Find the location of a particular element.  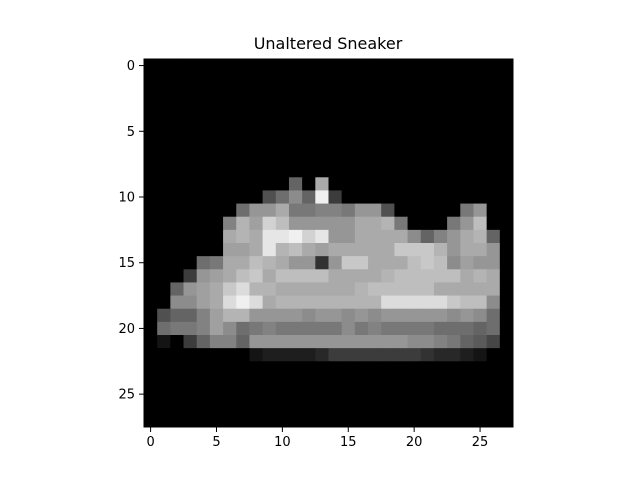

x-tick-label: 5 is located at coordinates (216, 442).